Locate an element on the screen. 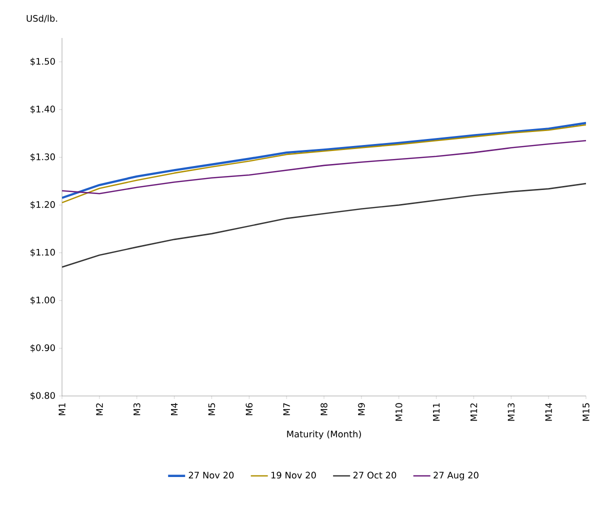  x-tick-label: M12 is located at coordinates (474, 412).